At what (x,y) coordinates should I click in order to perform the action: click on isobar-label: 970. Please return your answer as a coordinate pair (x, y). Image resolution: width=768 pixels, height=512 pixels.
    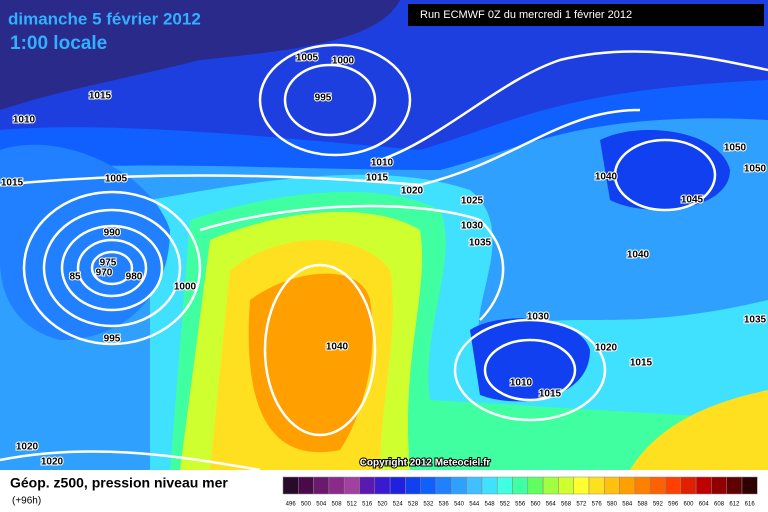
    Looking at the image, I should click on (104, 273).